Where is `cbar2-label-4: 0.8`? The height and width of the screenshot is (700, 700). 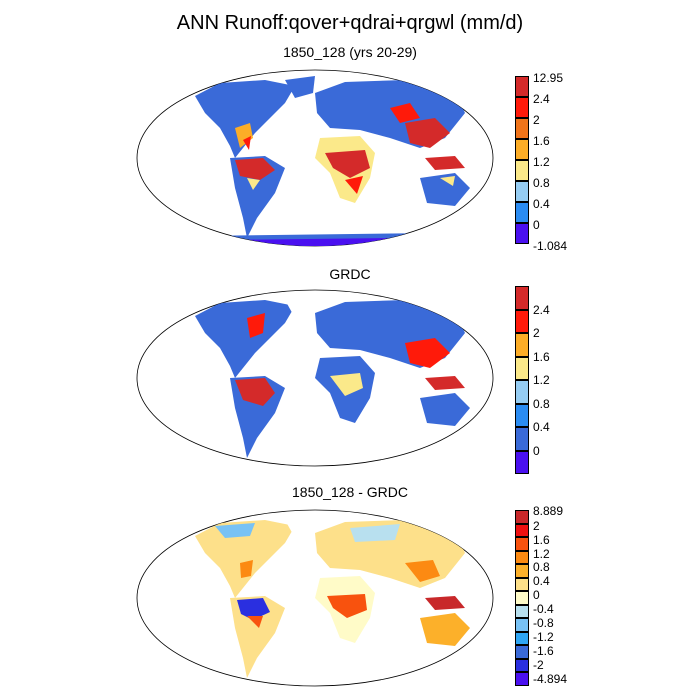
cbar2-label-4: 0.8 is located at coordinates (541, 404).